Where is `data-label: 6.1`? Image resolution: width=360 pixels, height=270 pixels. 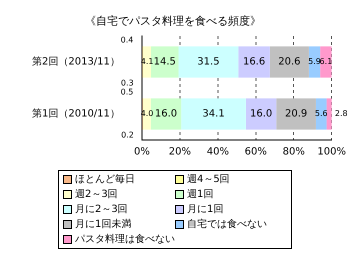
data-label: 6.1 is located at coordinates (326, 61).